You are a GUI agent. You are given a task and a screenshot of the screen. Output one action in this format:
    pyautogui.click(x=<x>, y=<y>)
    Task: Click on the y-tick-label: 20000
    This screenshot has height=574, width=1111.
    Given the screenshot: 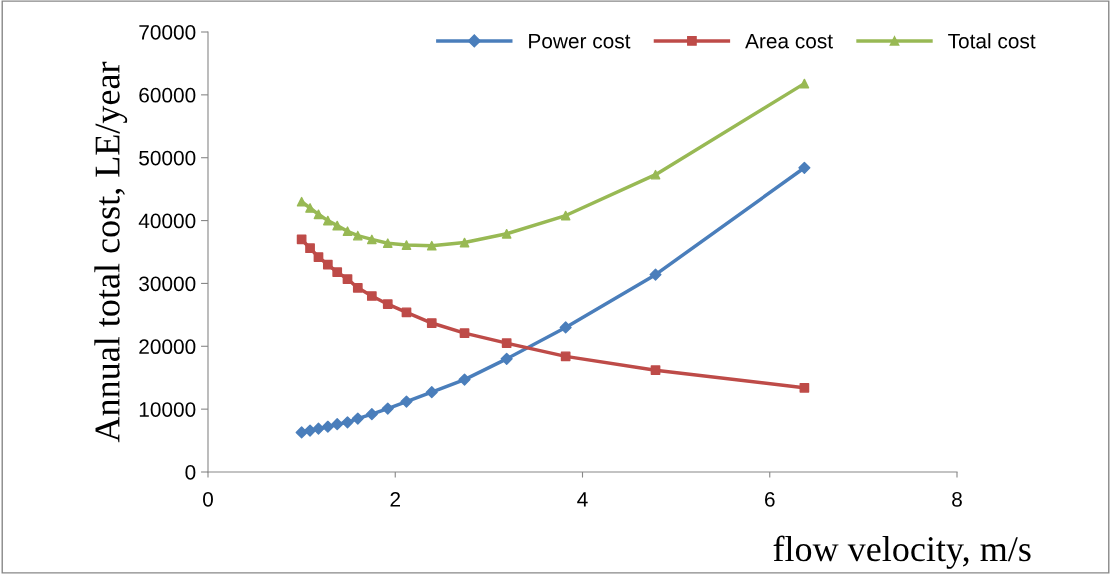 What is the action you would take?
    pyautogui.click(x=167, y=347)
    